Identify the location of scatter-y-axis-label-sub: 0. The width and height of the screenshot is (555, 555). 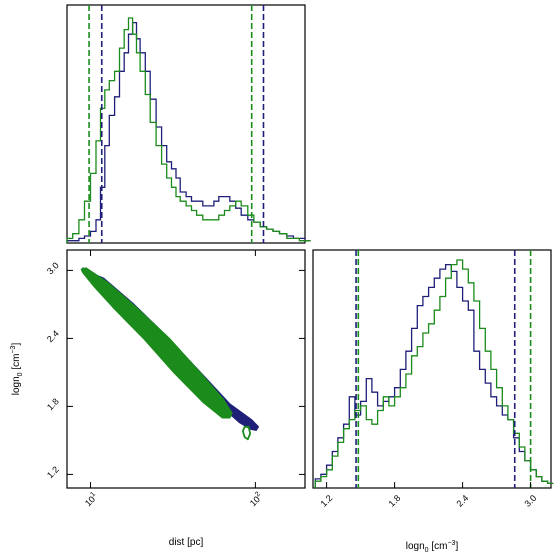
(20, 374).